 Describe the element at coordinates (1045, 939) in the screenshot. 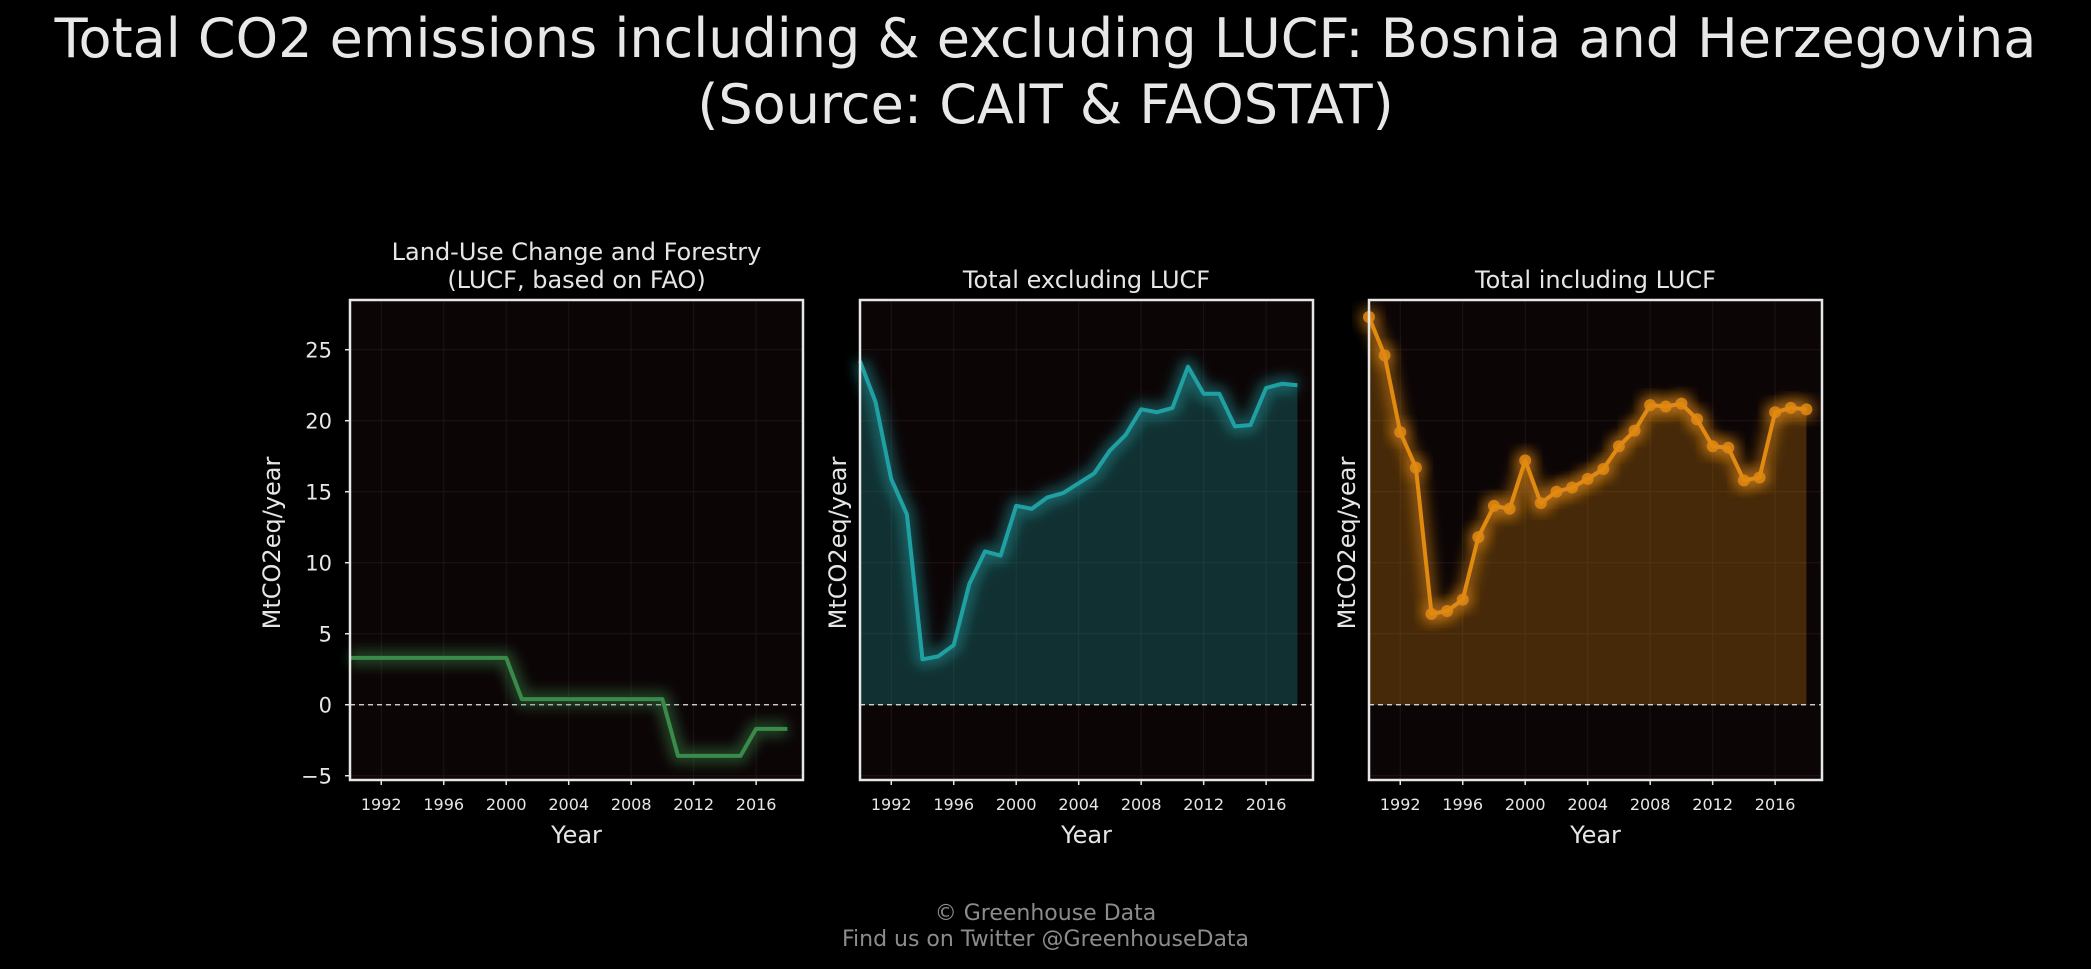

I see `footer-twitter: Find us on Twitter @GreenhouseData` at that location.